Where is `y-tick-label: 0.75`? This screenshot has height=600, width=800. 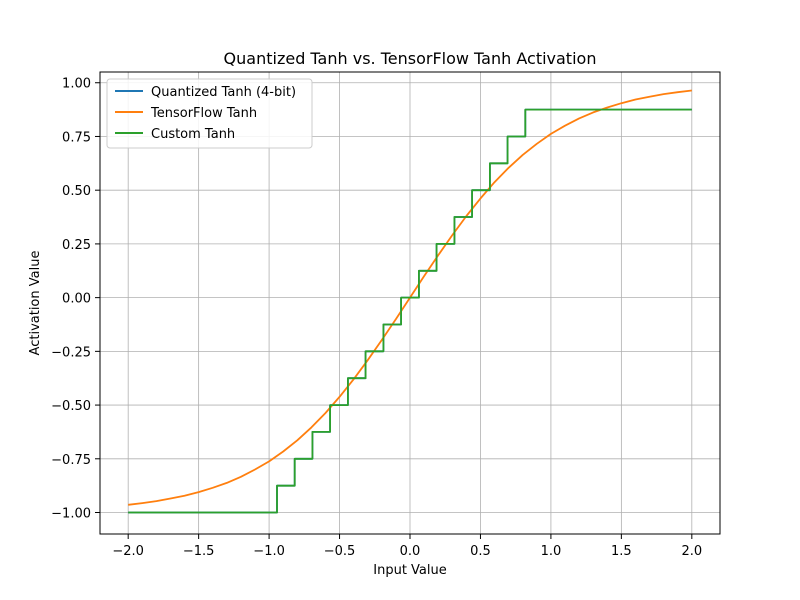
y-tick-label: 0.75 is located at coordinates (76, 137).